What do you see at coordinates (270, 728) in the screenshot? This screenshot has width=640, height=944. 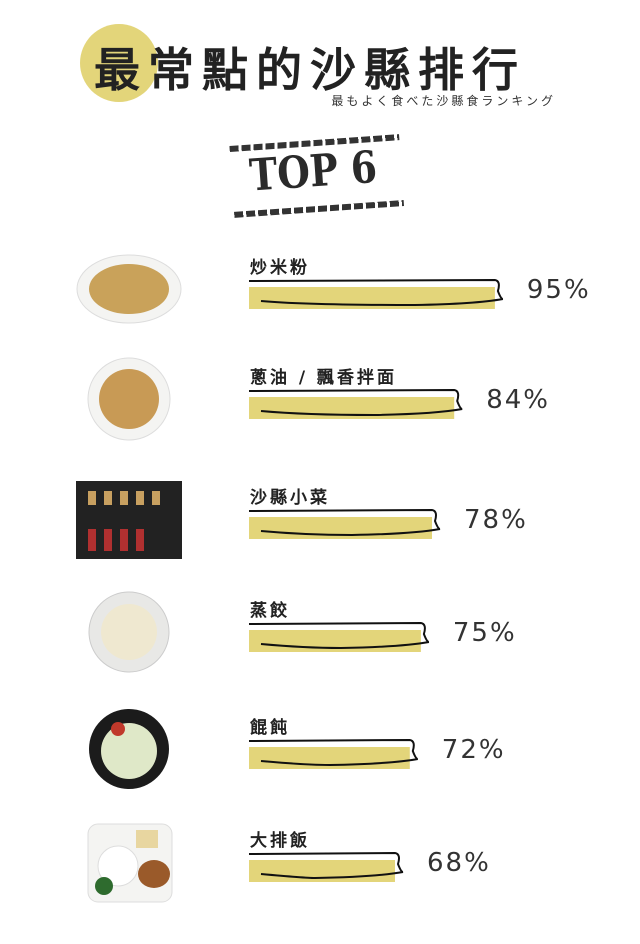 I see `item-label: 餛飩` at bounding box center [270, 728].